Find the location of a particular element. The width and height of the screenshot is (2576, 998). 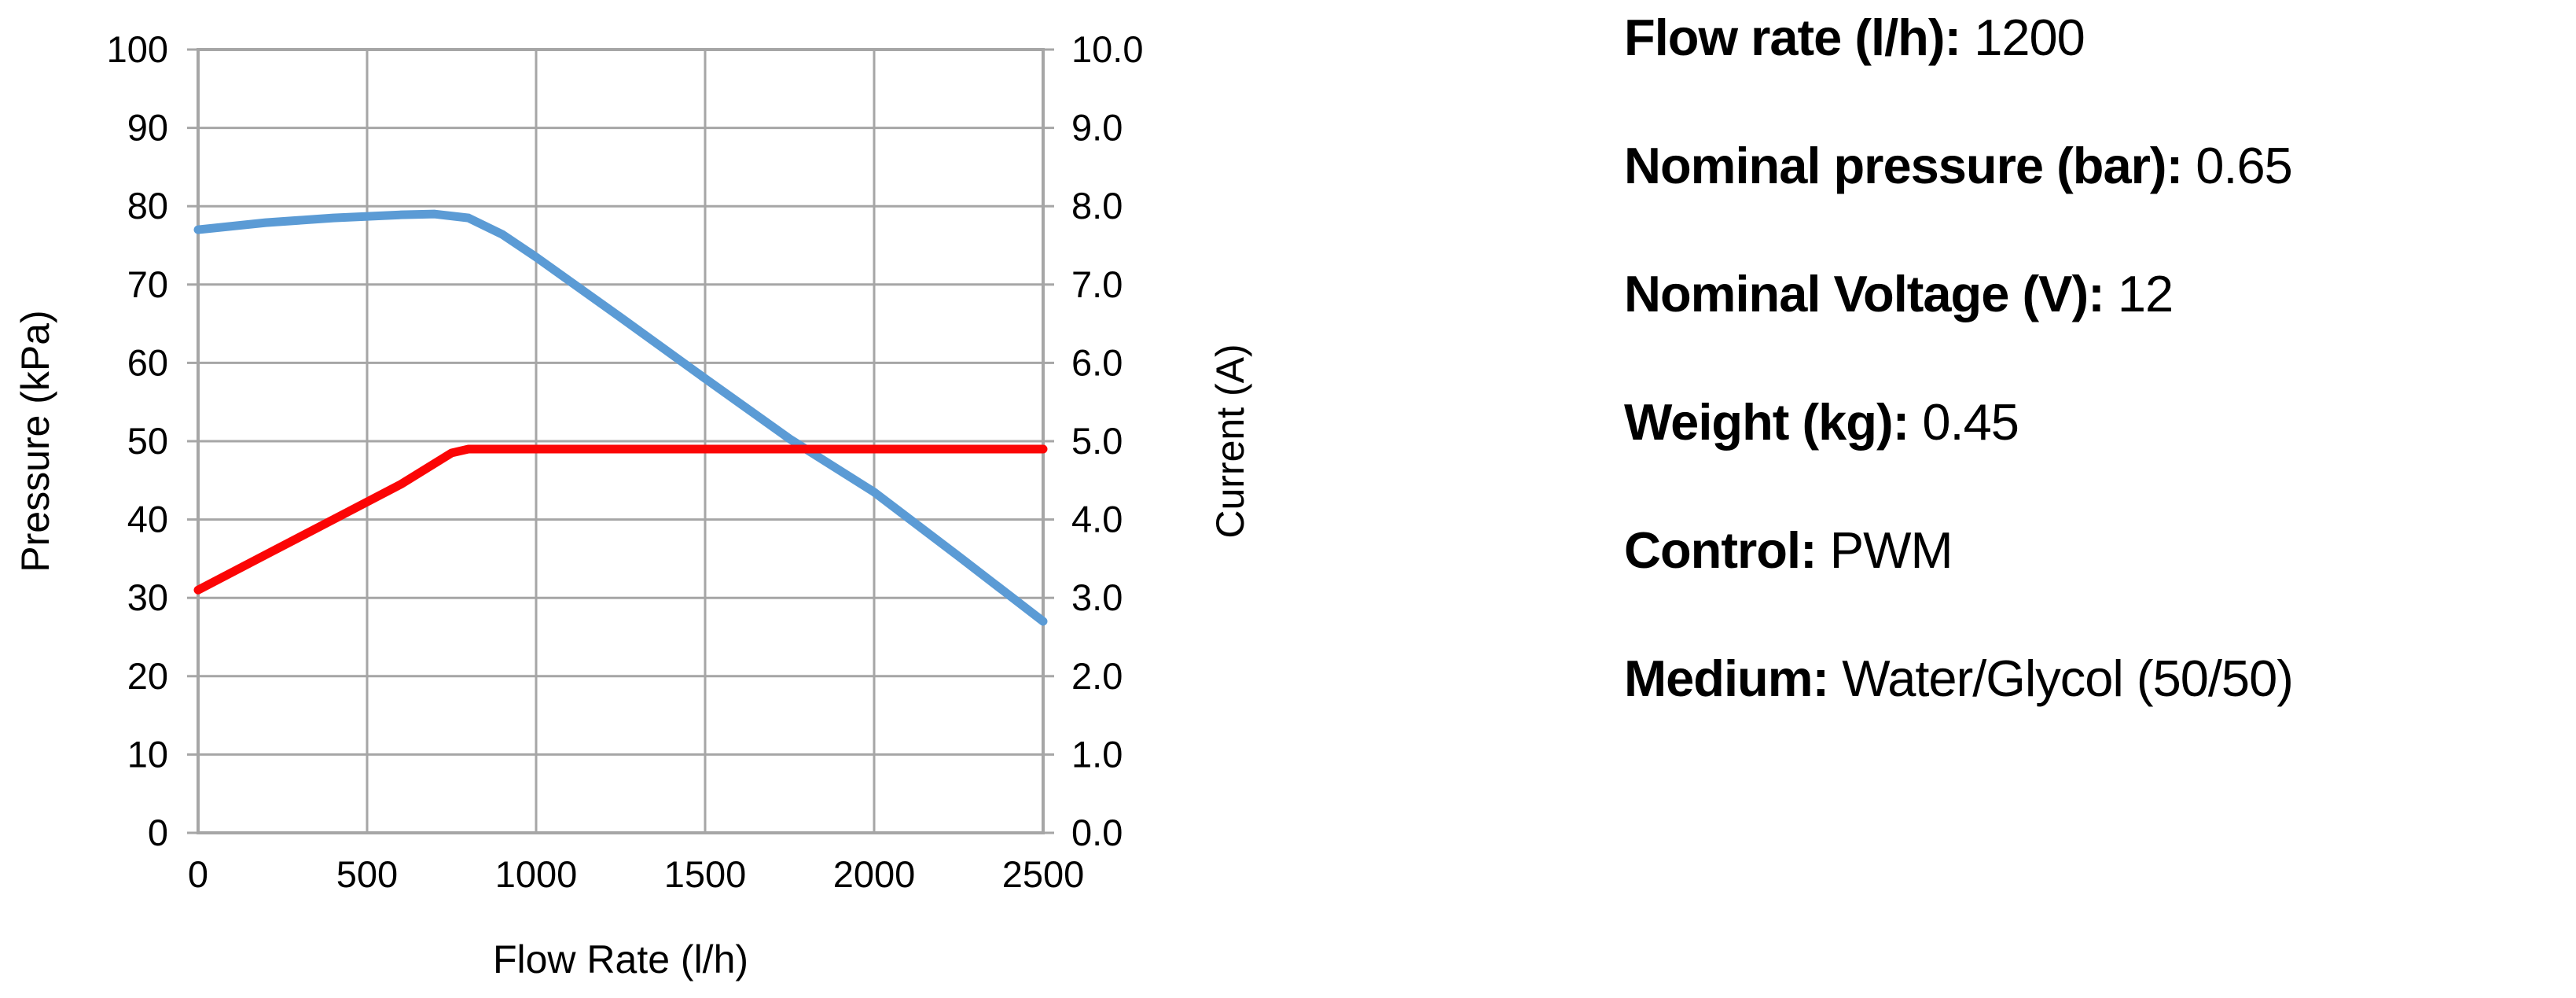

spec-row: Medium: Water/Glycol (50/50) is located at coordinates (2095, 679).